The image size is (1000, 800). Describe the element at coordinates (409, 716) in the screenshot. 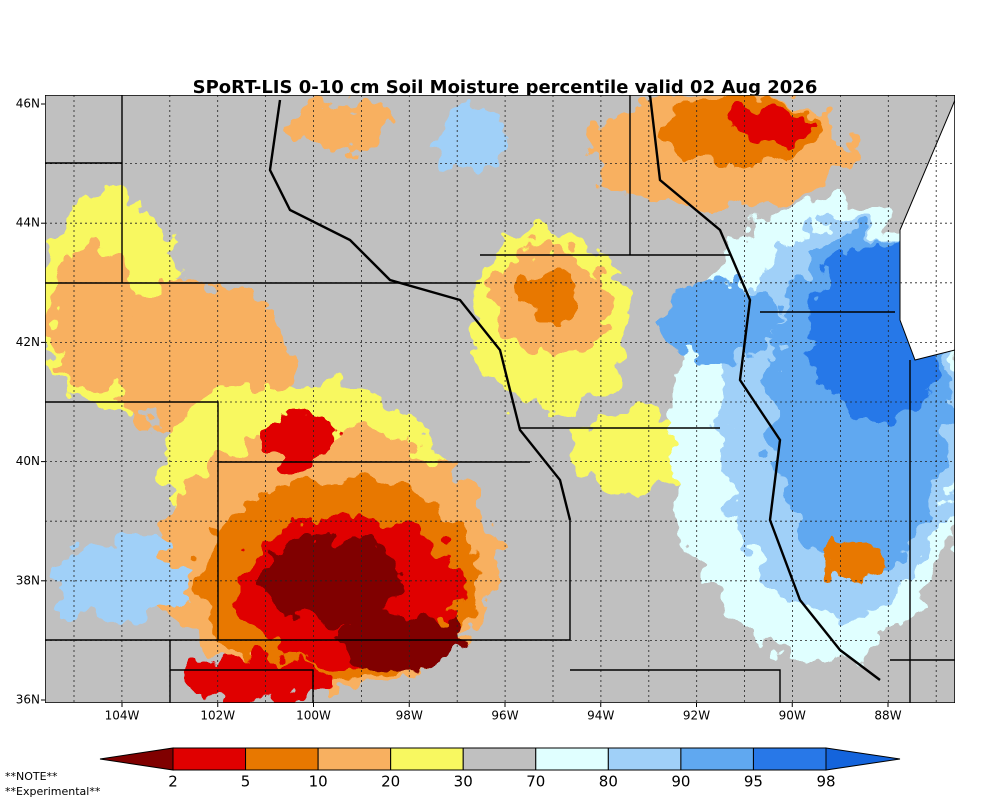

I see `lon-label: 98W` at that location.